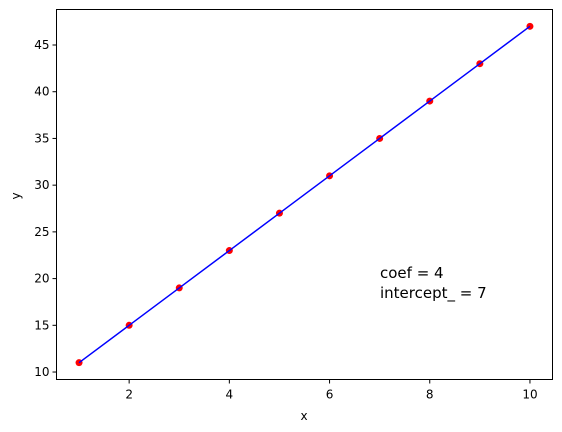 Image resolution: width=562 pixels, height=432 pixels. I want to click on x-tick-label: 4, so click(230, 395).